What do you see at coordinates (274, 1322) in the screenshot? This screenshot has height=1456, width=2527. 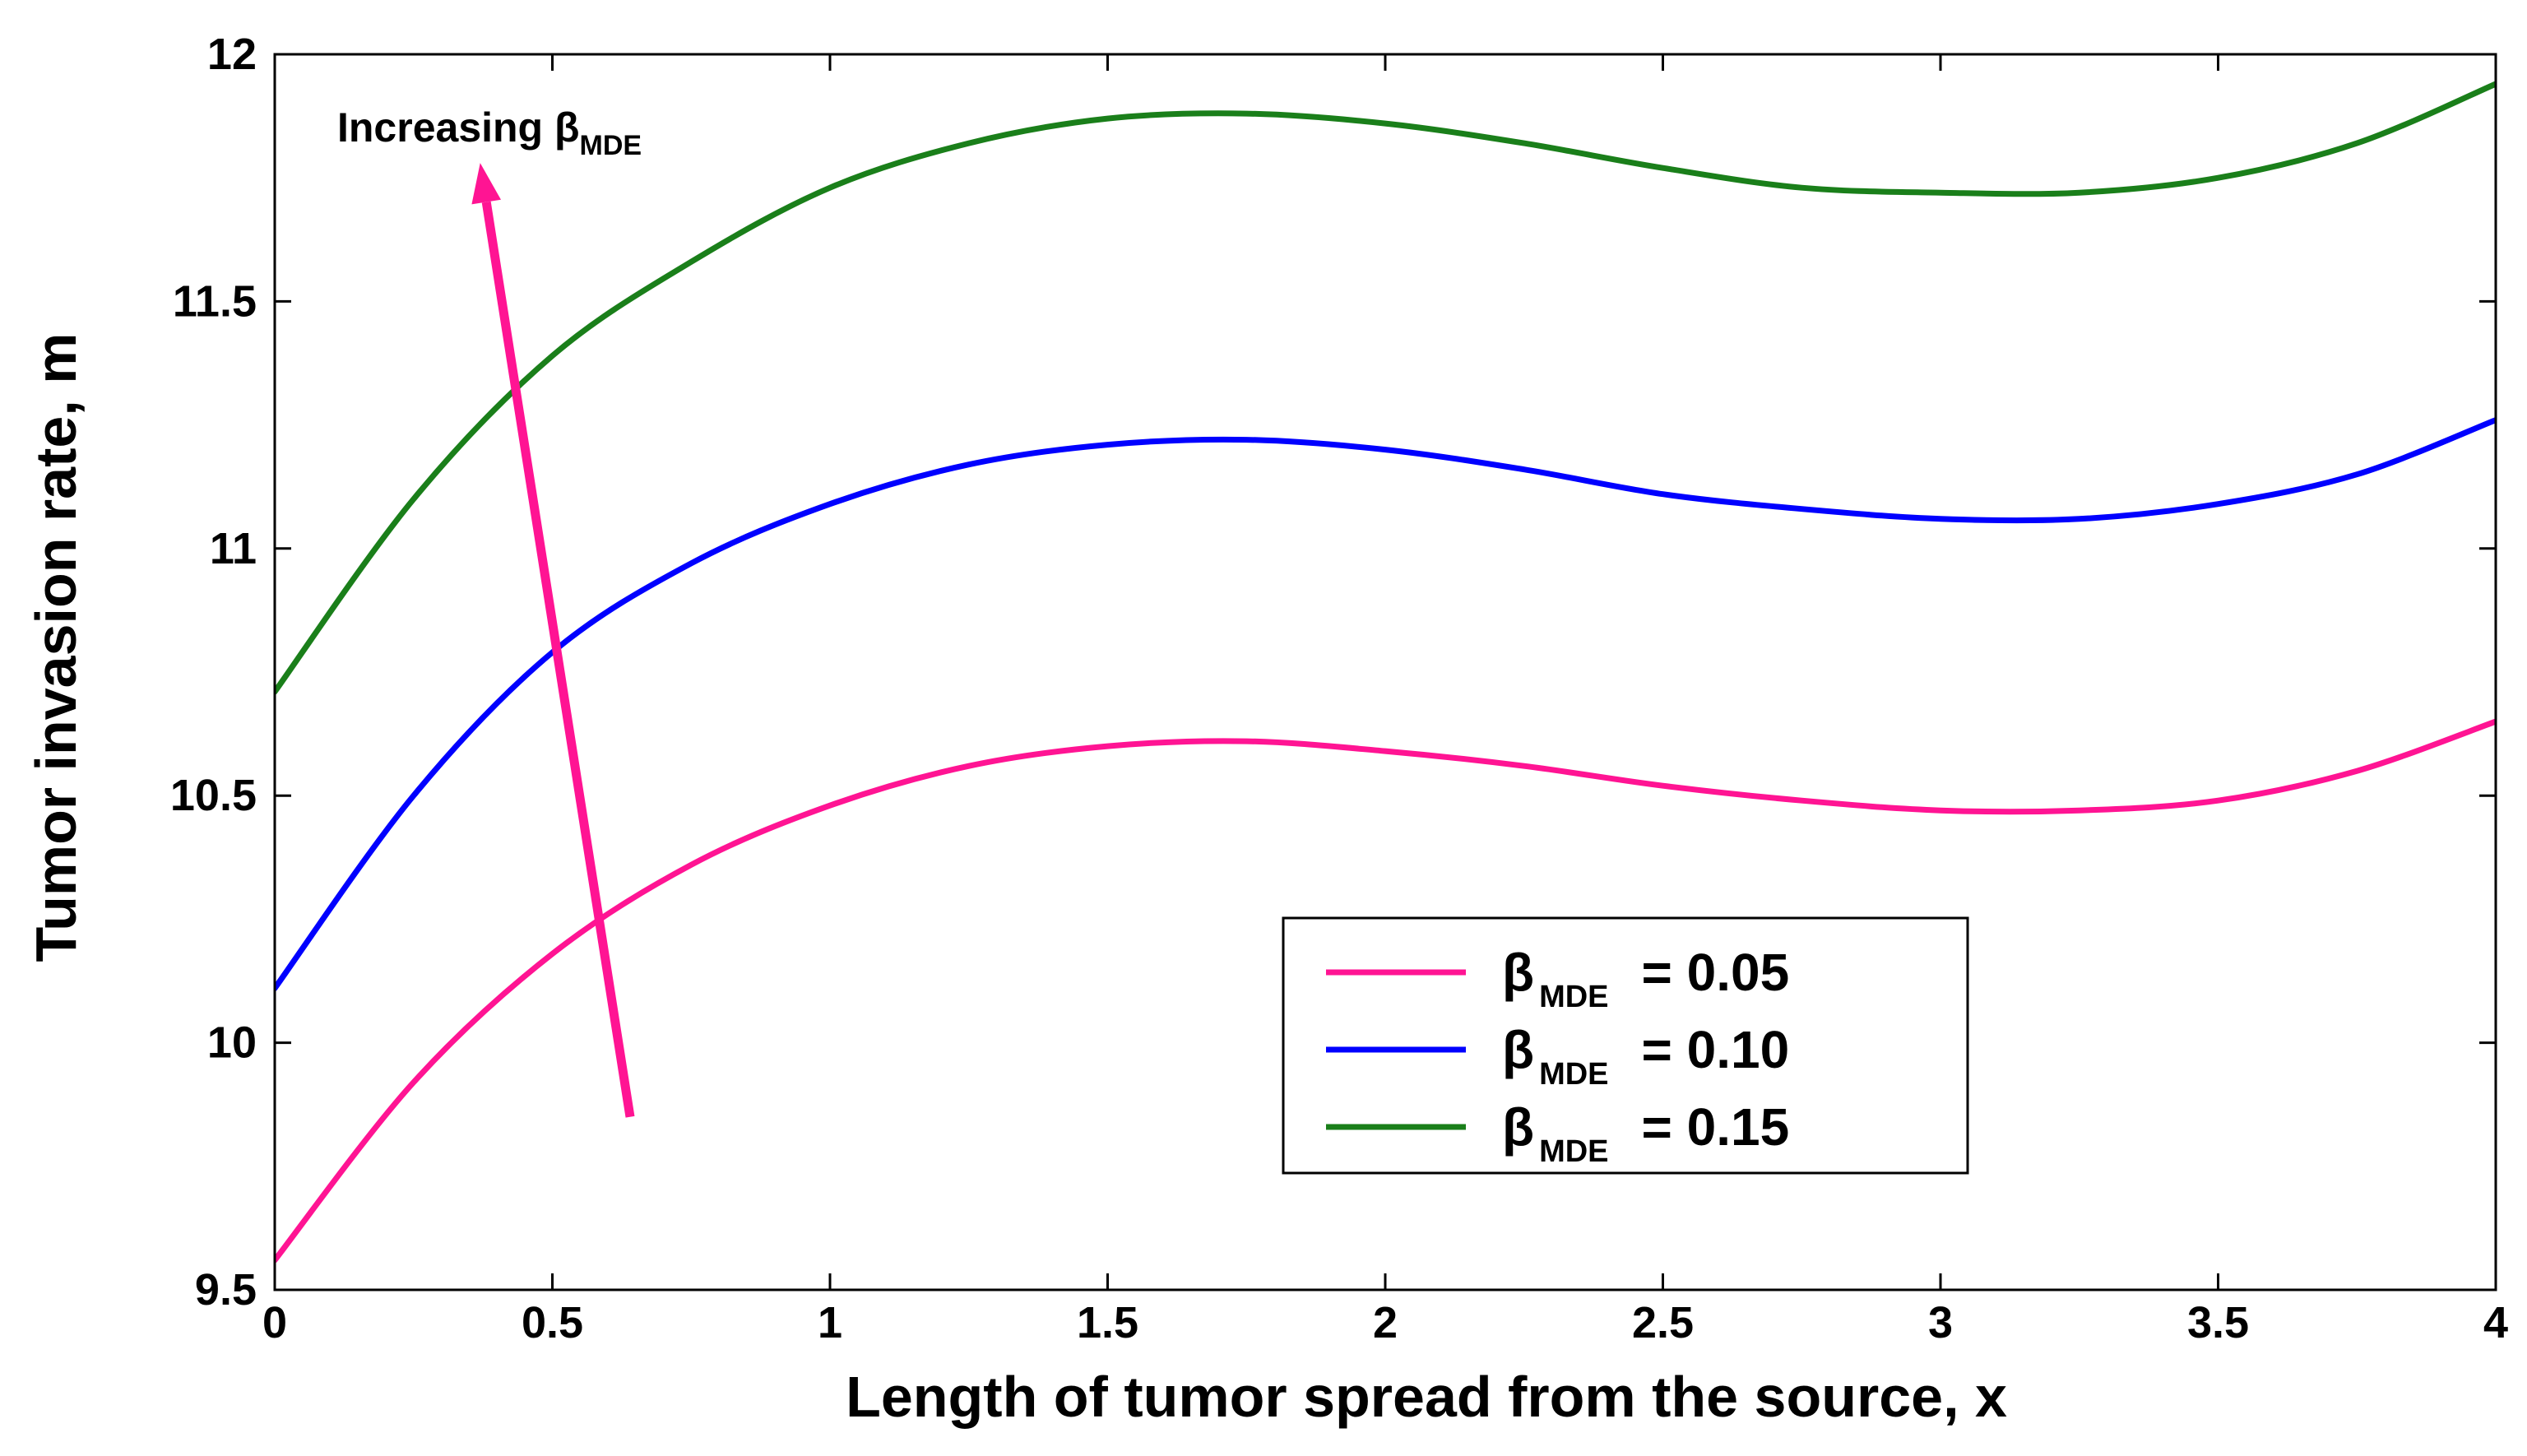 I see `x-tick-label: 0` at bounding box center [274, 1322].